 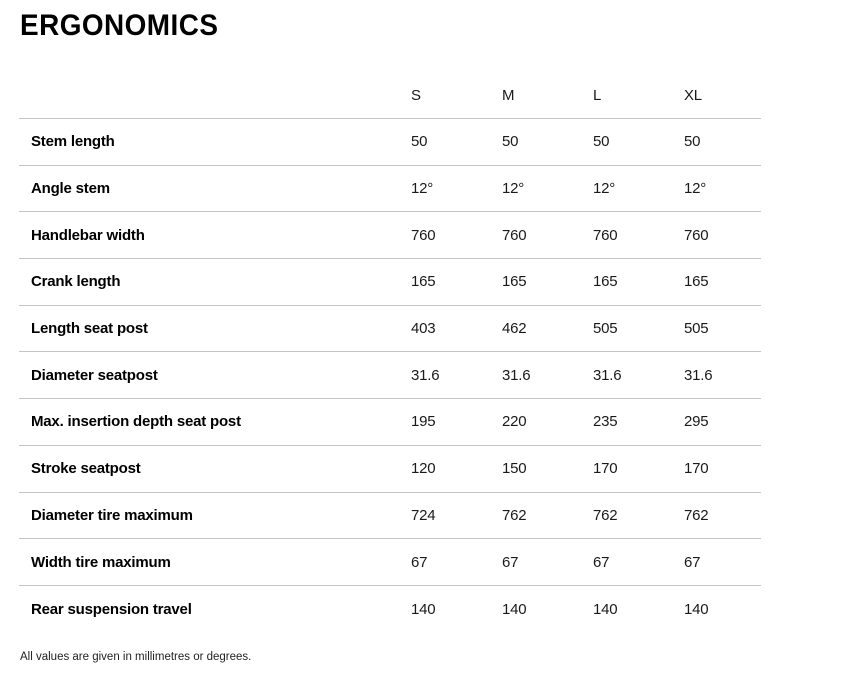 I want to click on cell-value-m: 31.6, so click(x=516, y=375).